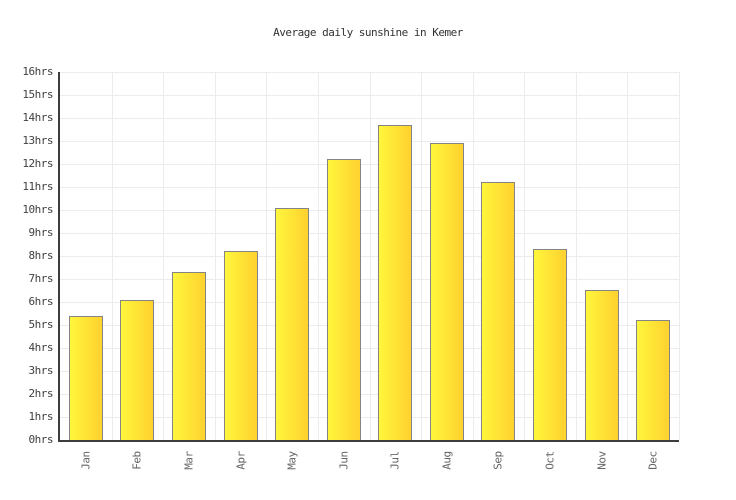  What do you see at coordinates (37, 186) in the screenshot?
I see `y-axis-tick-label: 11hrs` at bounding box center [37, 186].